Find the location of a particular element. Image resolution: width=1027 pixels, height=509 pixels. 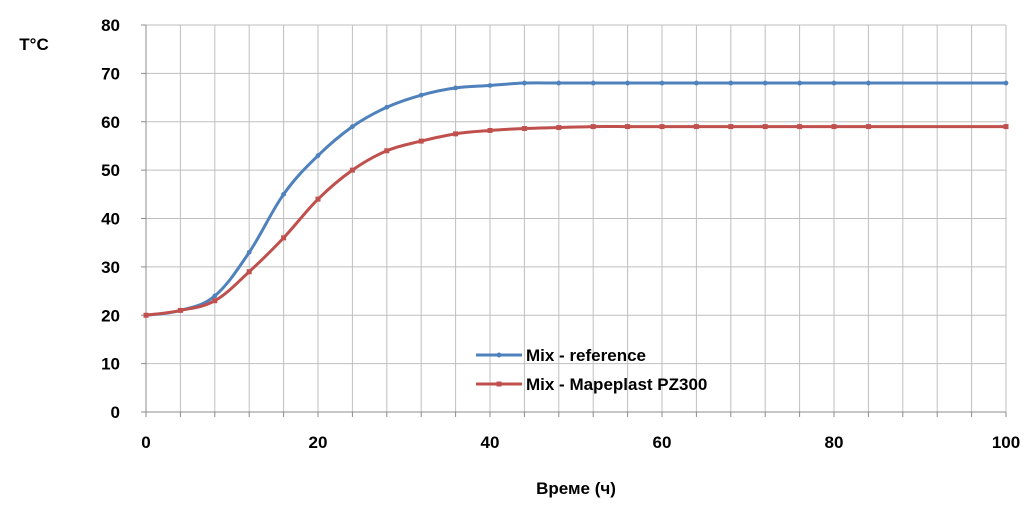

legend-item: Mix - reference is located at coordinates (561, 355).